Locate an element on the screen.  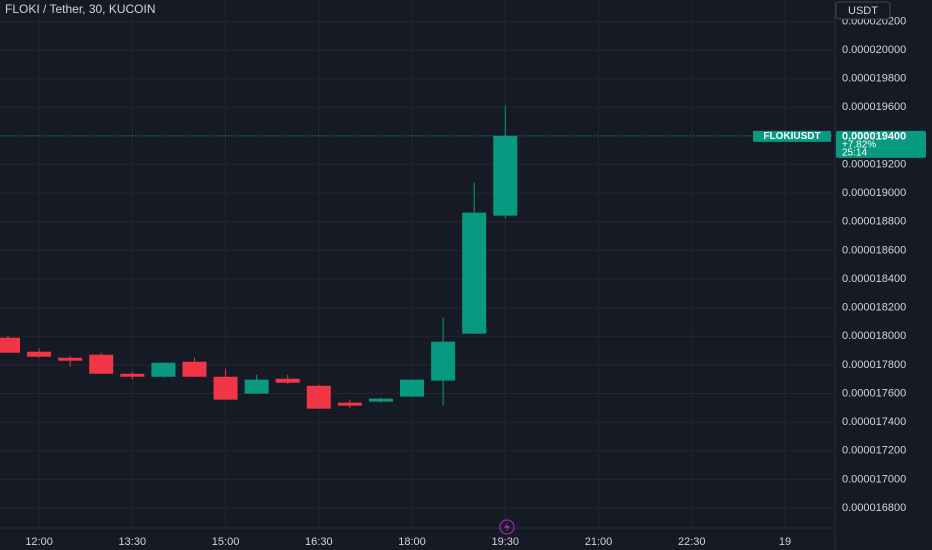
currency-label: USDT is located at coordinates (863, 11).